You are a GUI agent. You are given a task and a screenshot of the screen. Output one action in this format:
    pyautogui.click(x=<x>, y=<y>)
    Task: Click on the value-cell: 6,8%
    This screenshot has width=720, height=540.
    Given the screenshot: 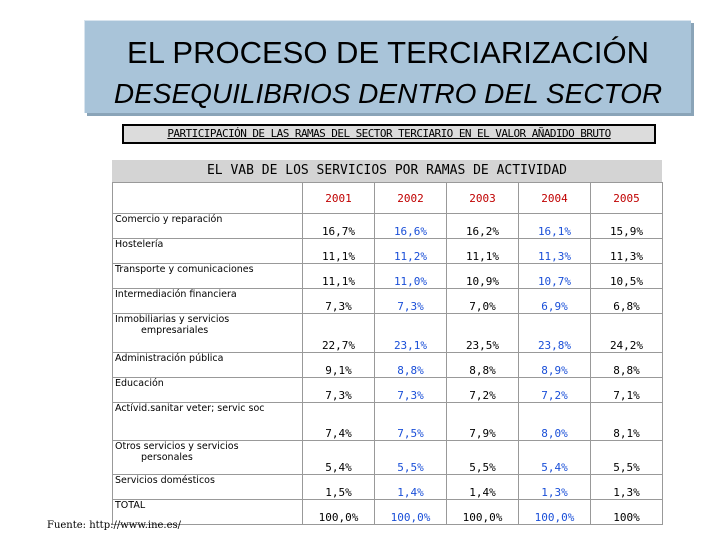 What is the action you would take?
    pyautogui.click(x=626, y=301)
    